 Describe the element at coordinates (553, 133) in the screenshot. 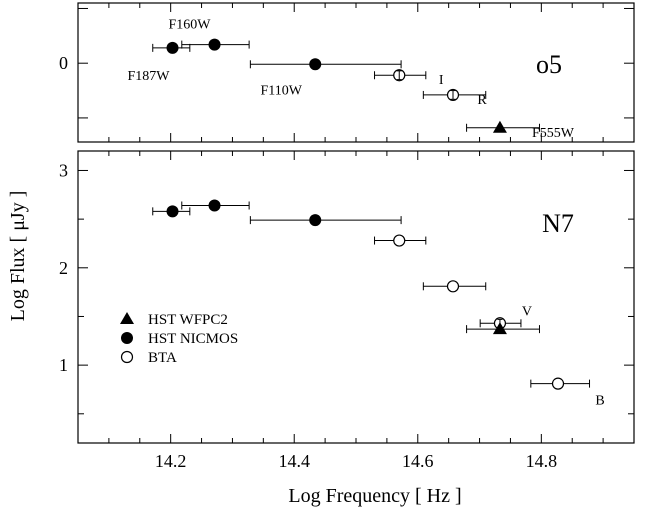

I see `point-label: F555W` at that location.